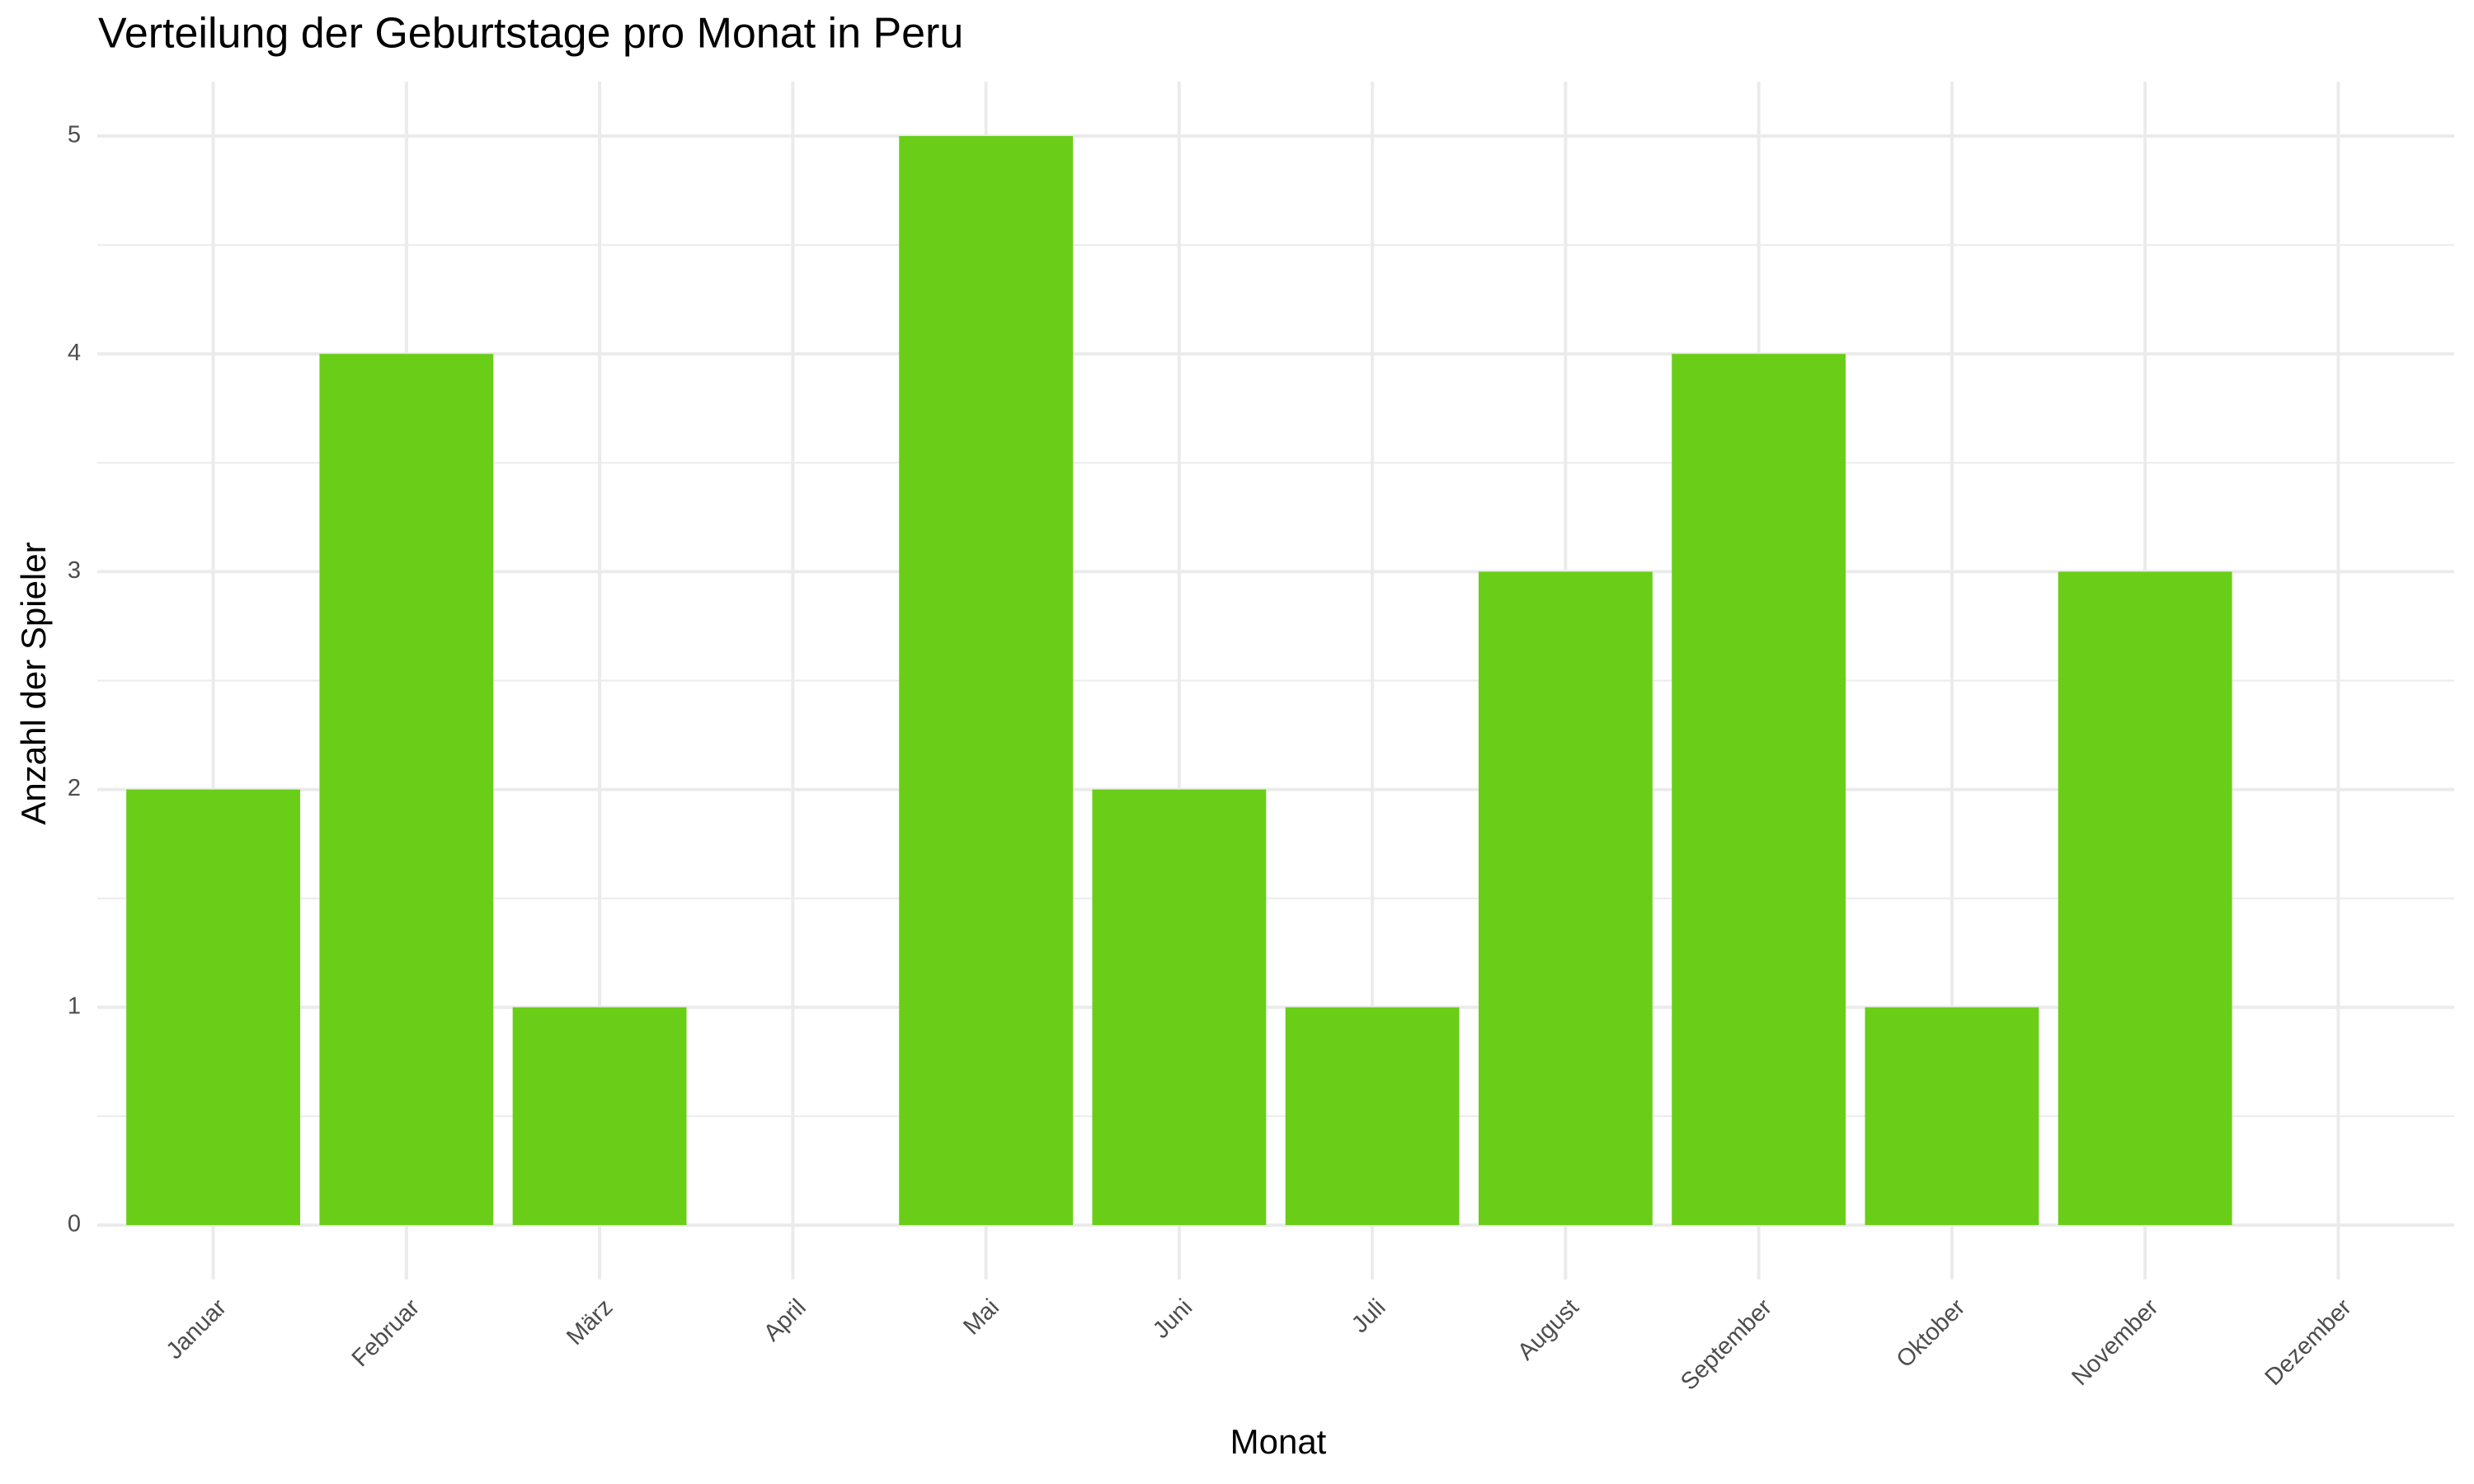  Describe the element at coordinates (1368, 1316) in the screenshot. I see `x-tick-label: Juli` at that location.